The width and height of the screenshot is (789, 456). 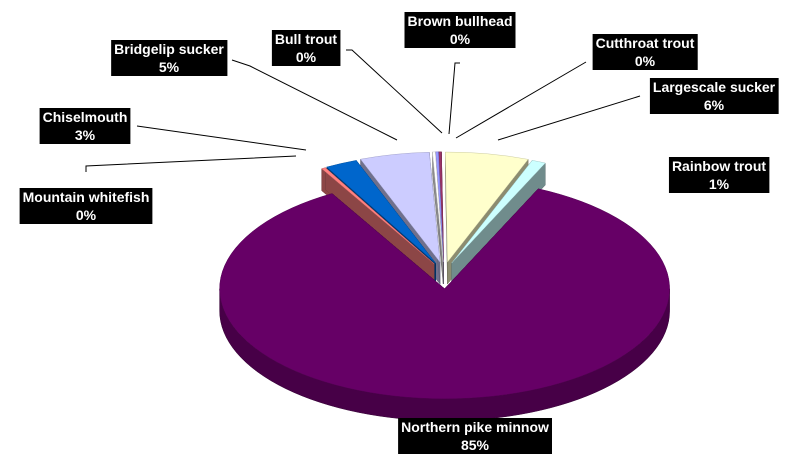 I want to click on slice-label-bg-bridgelip-sucker, so click(x=169, y=58).